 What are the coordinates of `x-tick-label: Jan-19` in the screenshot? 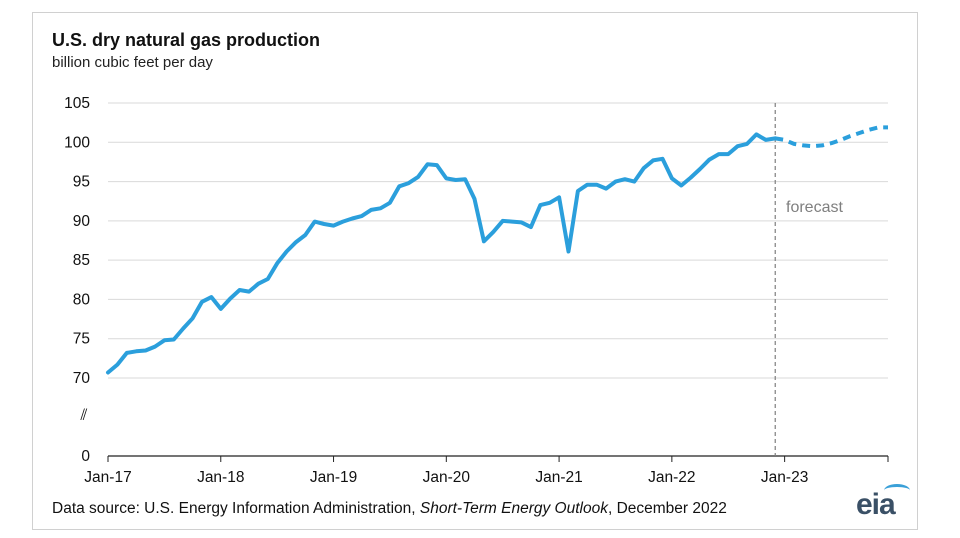 It's located at (333, 477).